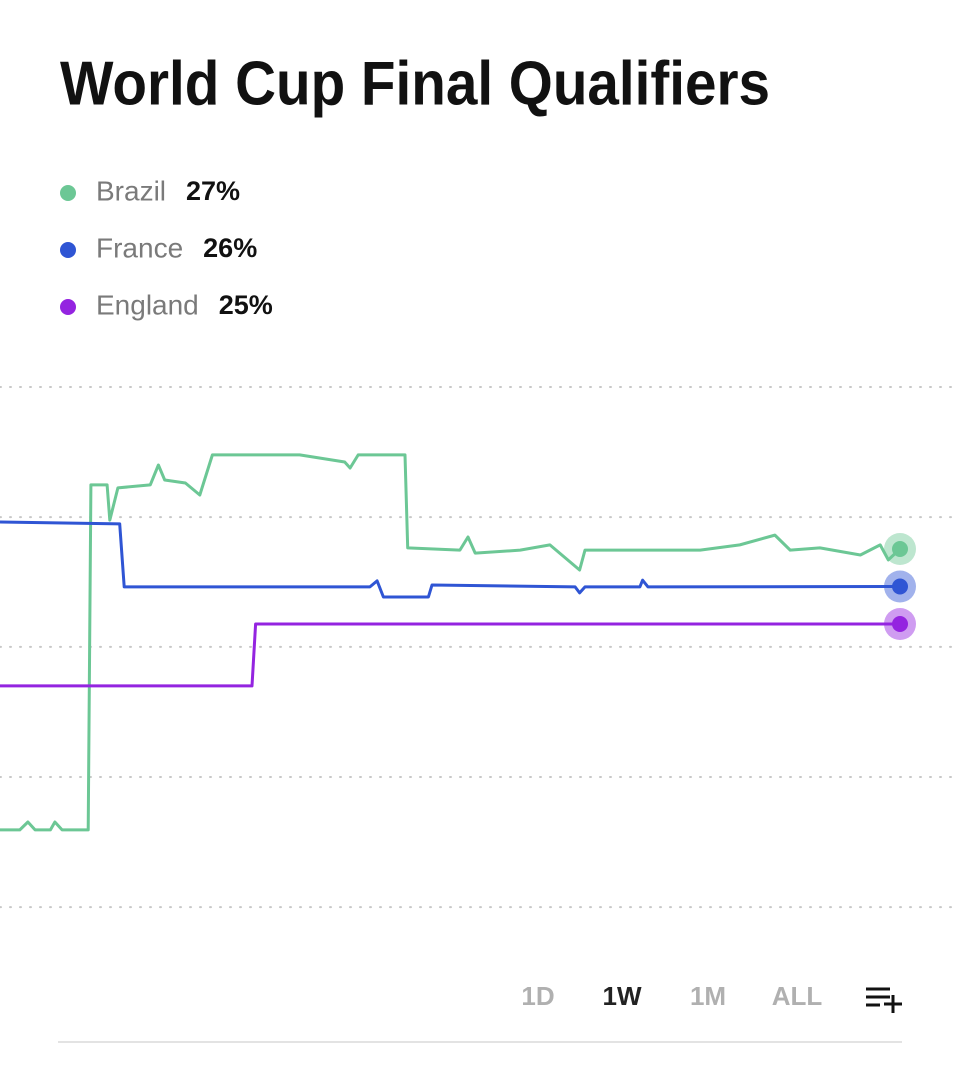  I want to click on legend-value: 25%, so click(246, 305).